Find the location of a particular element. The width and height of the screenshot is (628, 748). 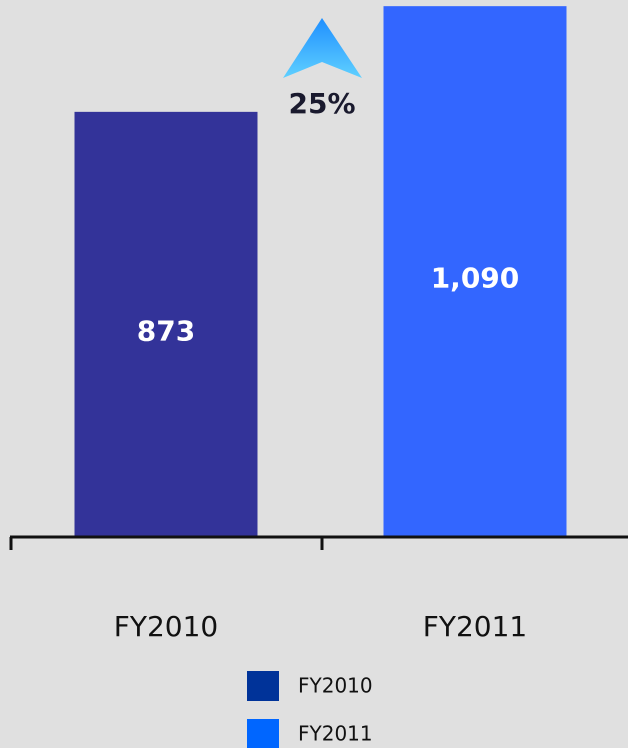

annotation: 25% is located at coordinates (321, 103).